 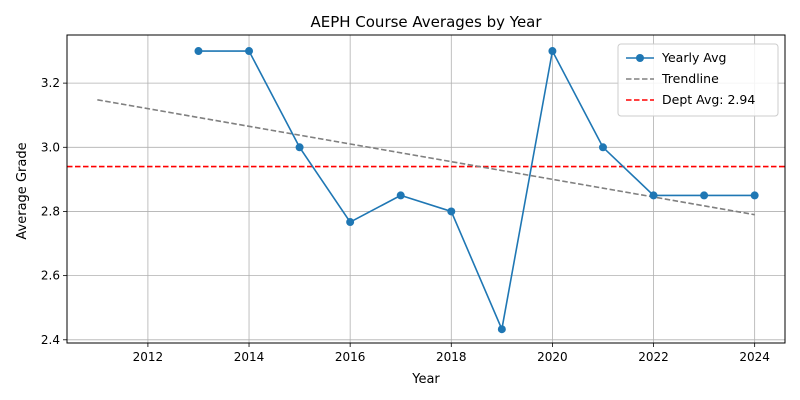 What do you see at coordinates (22, 190) in the screenshot?
I see `y-axis-label: Average Grade` at bounding box center [22, 190].